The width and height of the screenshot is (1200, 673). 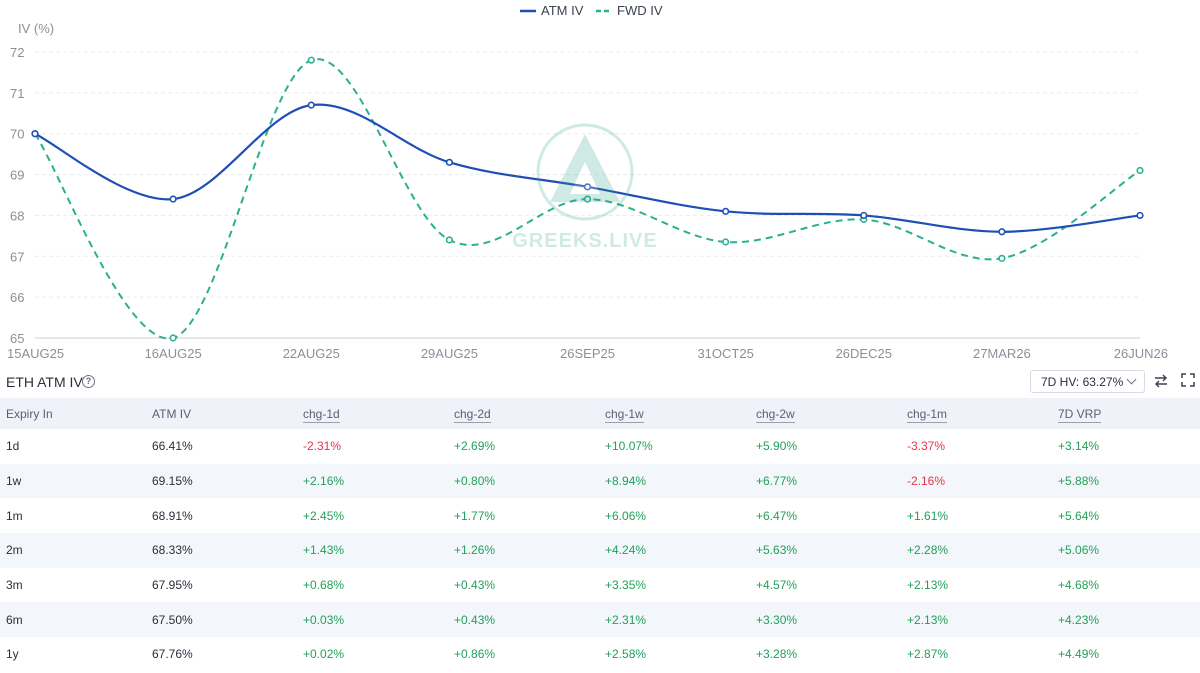 I want to click on hv-period-select: 7D HV: 63.27%, so click(x=1087, y=381).